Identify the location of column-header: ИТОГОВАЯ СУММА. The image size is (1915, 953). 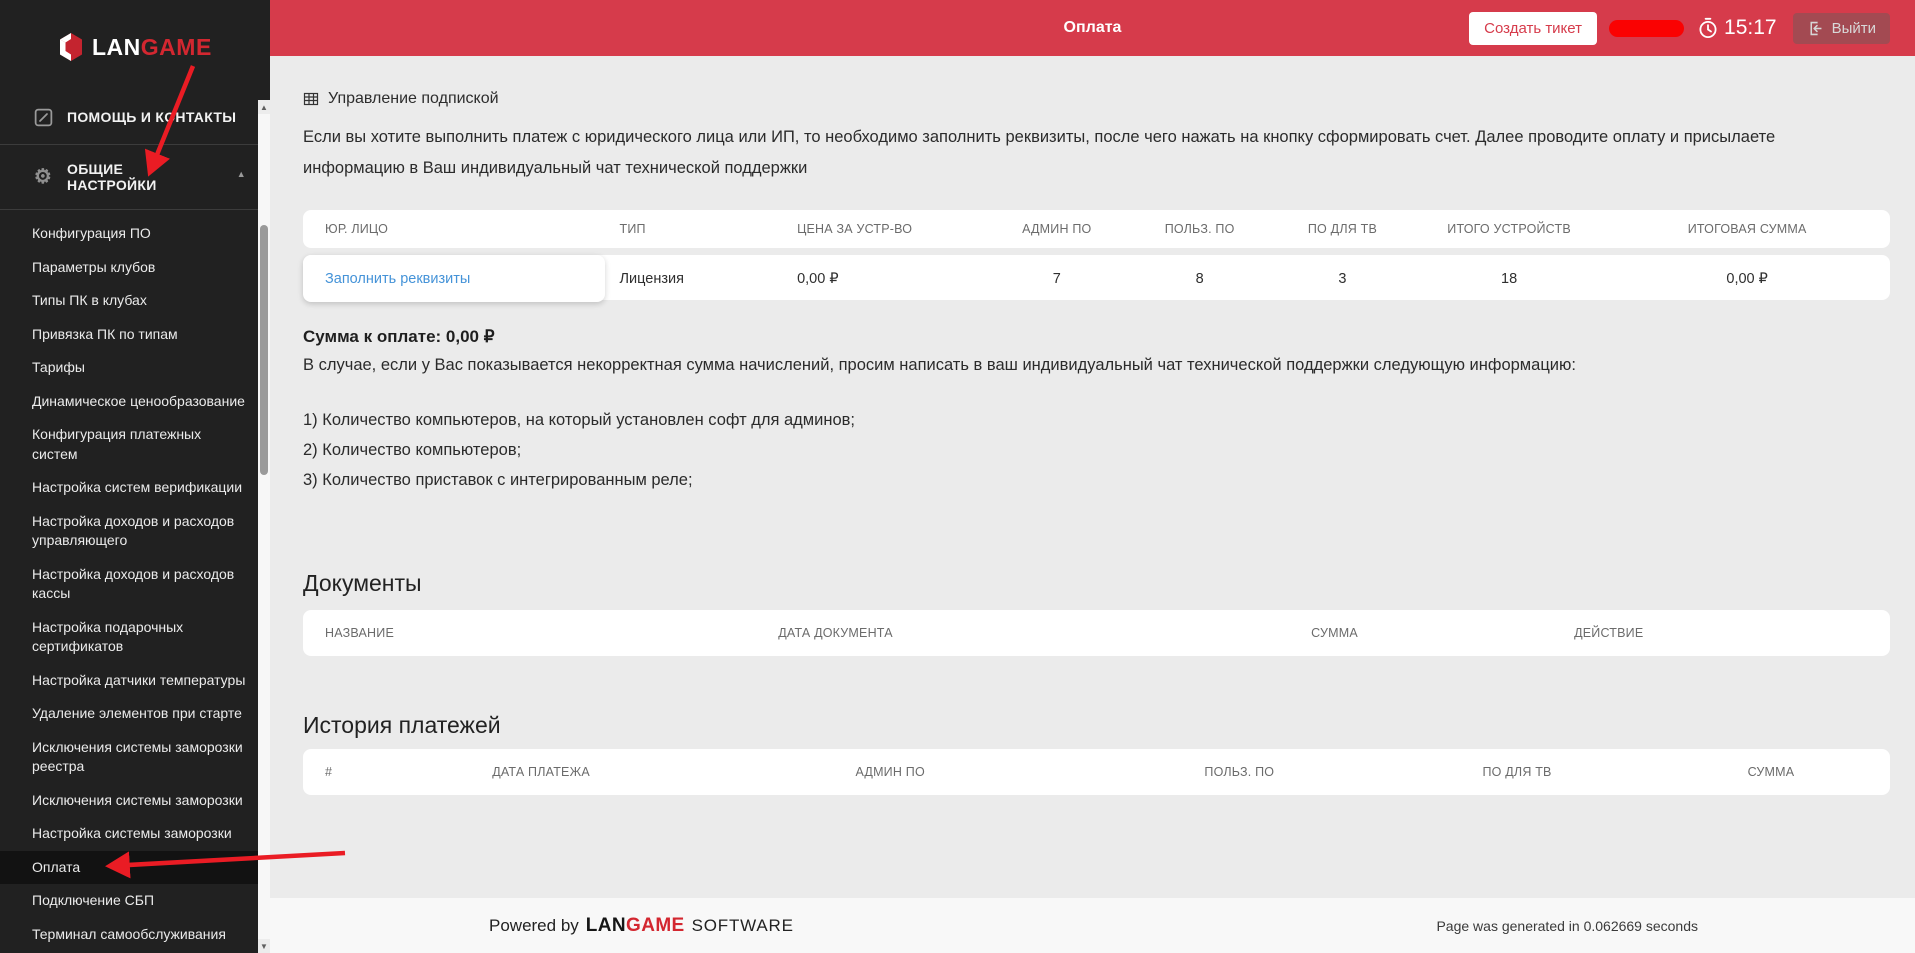
(1747, 229).